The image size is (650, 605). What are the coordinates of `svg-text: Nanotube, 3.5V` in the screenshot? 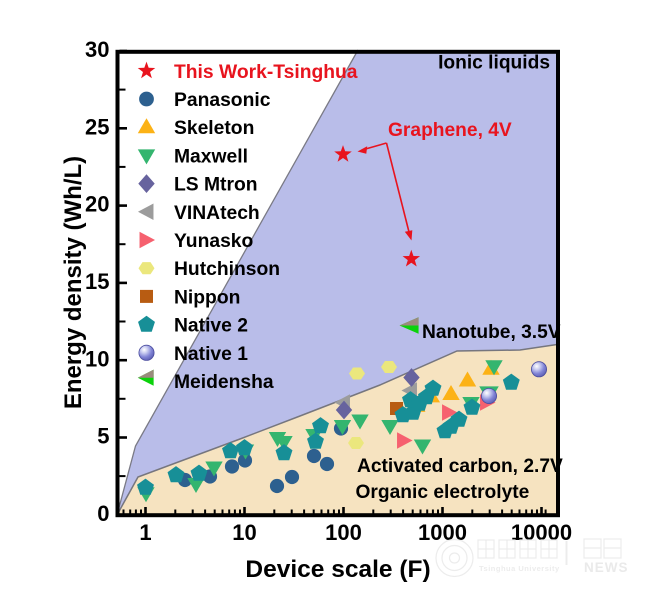 It's located at (491, 332).